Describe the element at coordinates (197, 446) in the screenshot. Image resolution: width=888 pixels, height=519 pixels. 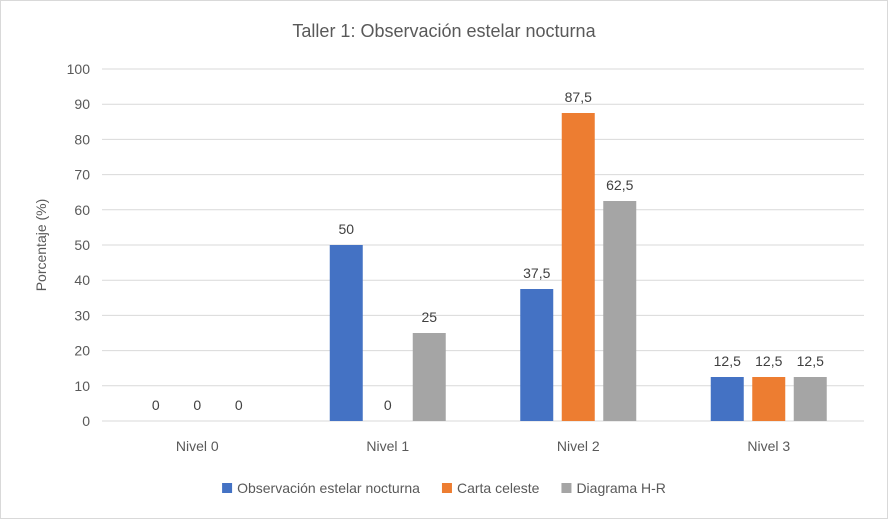
I see `x-tick-label: Nivel 0` at that location.